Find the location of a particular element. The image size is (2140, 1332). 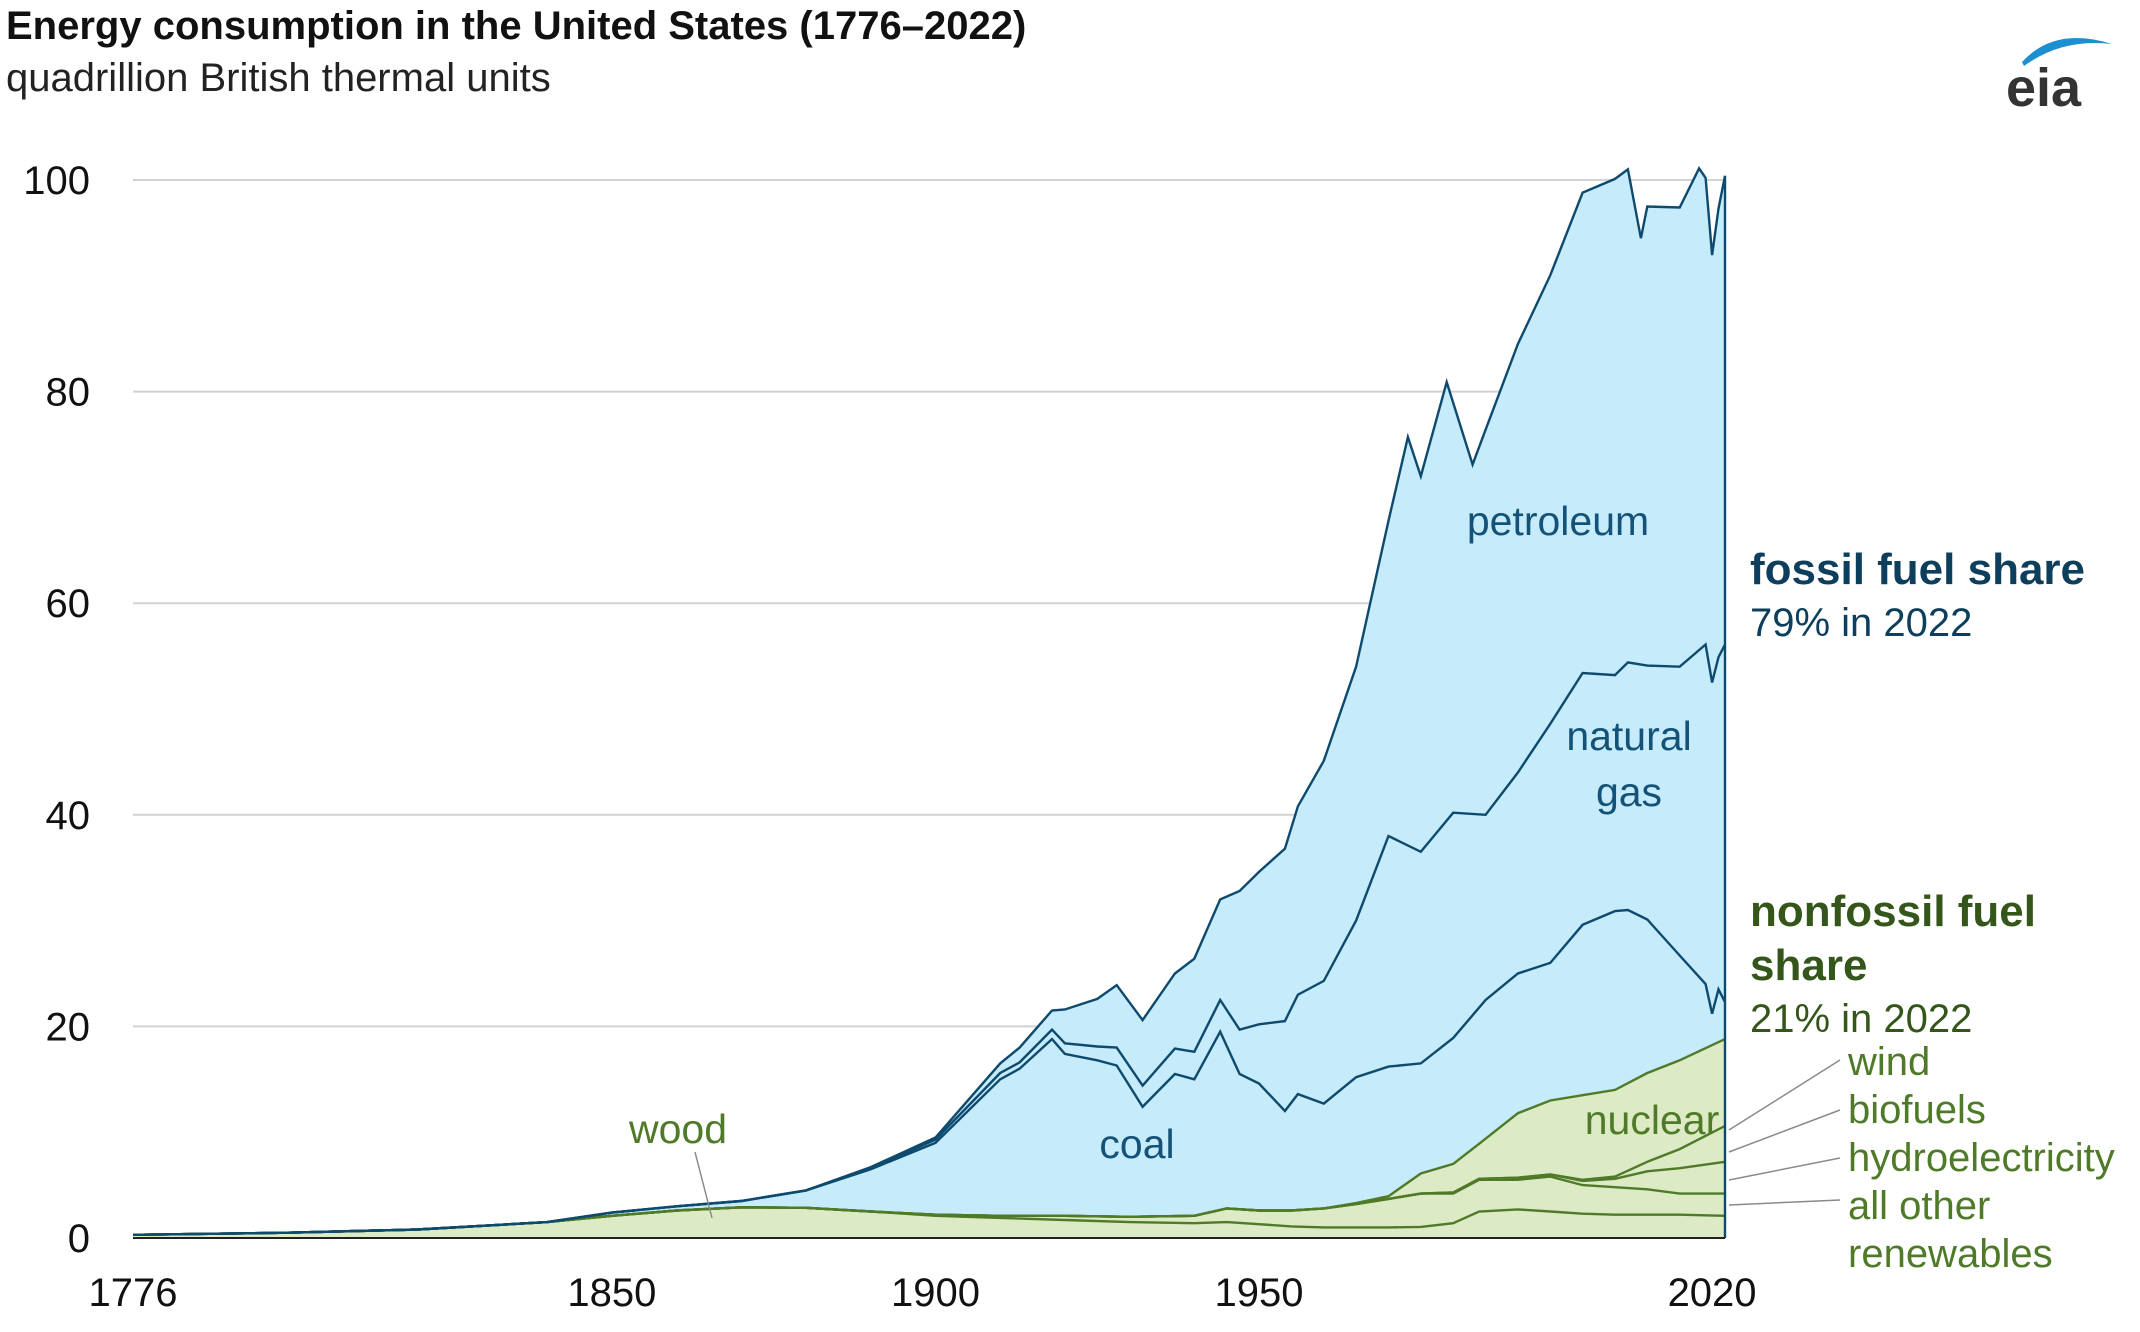

legend-label-all-other-renewables-line2: renewables is located at coordinates (1950, 1254).